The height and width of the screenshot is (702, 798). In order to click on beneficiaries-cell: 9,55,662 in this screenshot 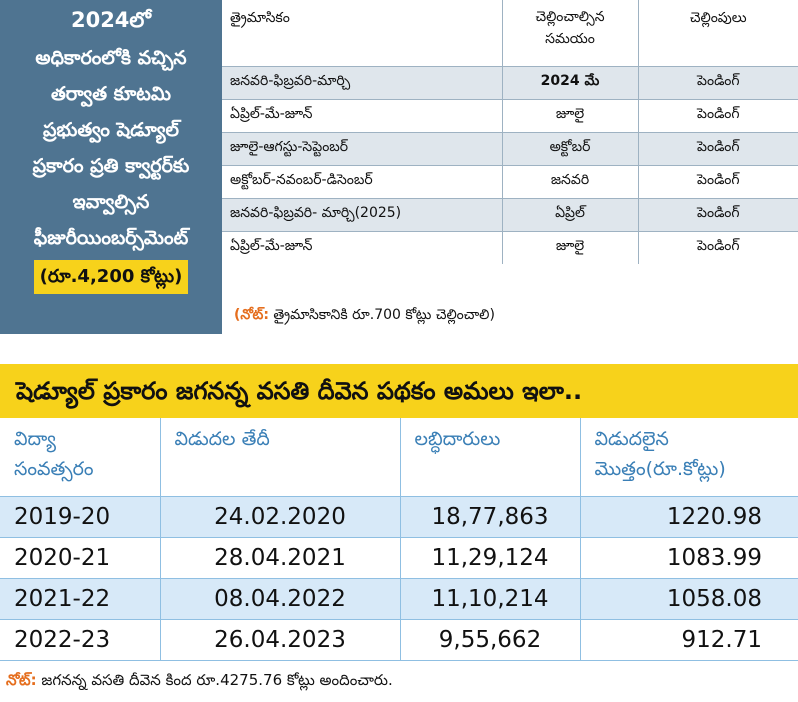, I will do `click(489, 639)`.